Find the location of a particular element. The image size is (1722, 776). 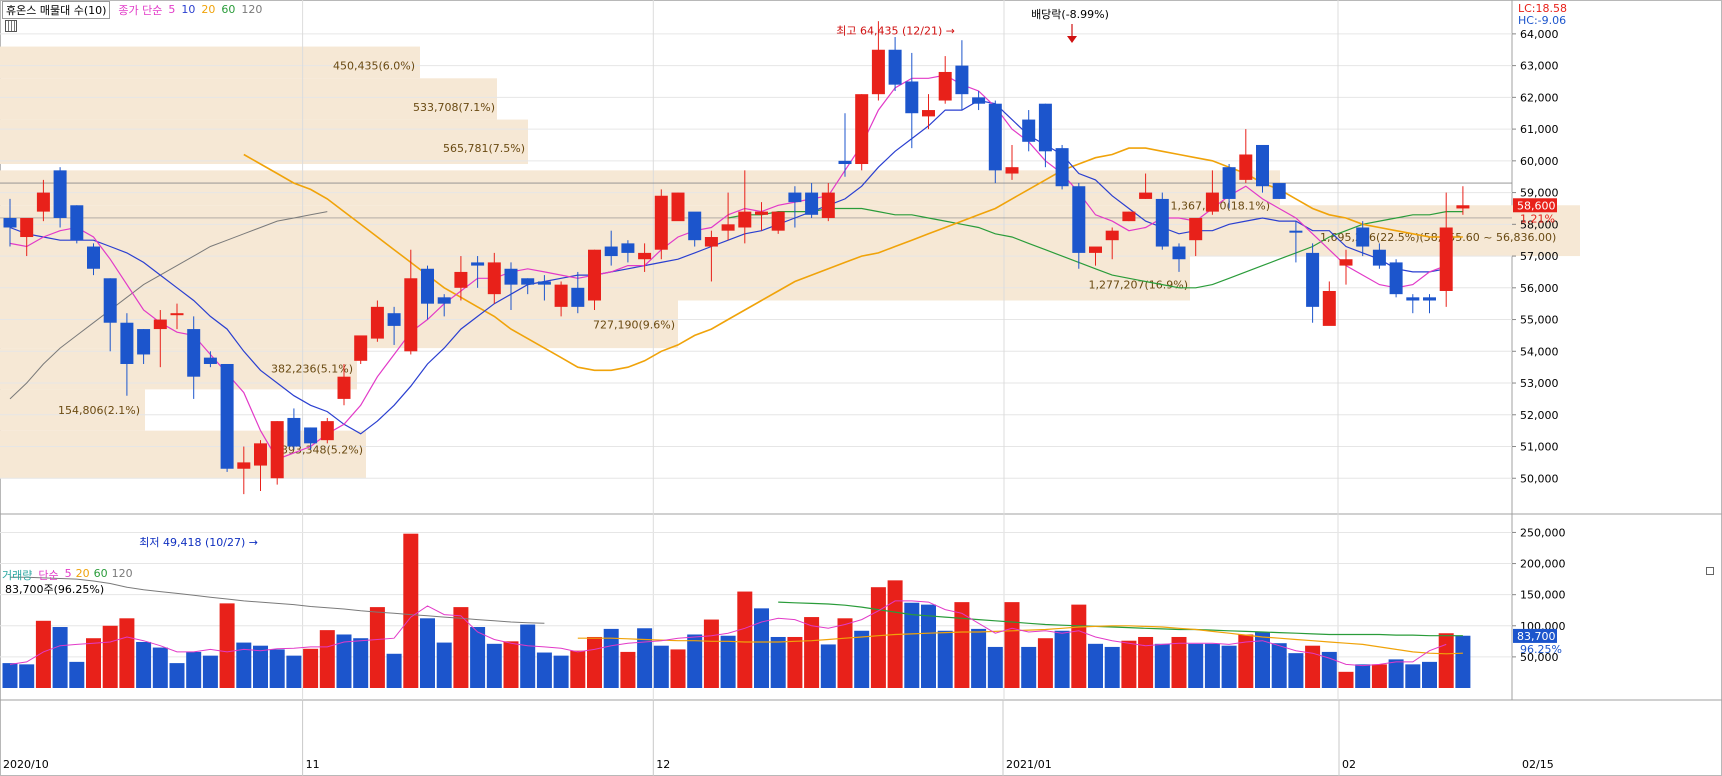

stock-name-label: 휴온스 매물대 수(10) is located at coordinates (56, 9).